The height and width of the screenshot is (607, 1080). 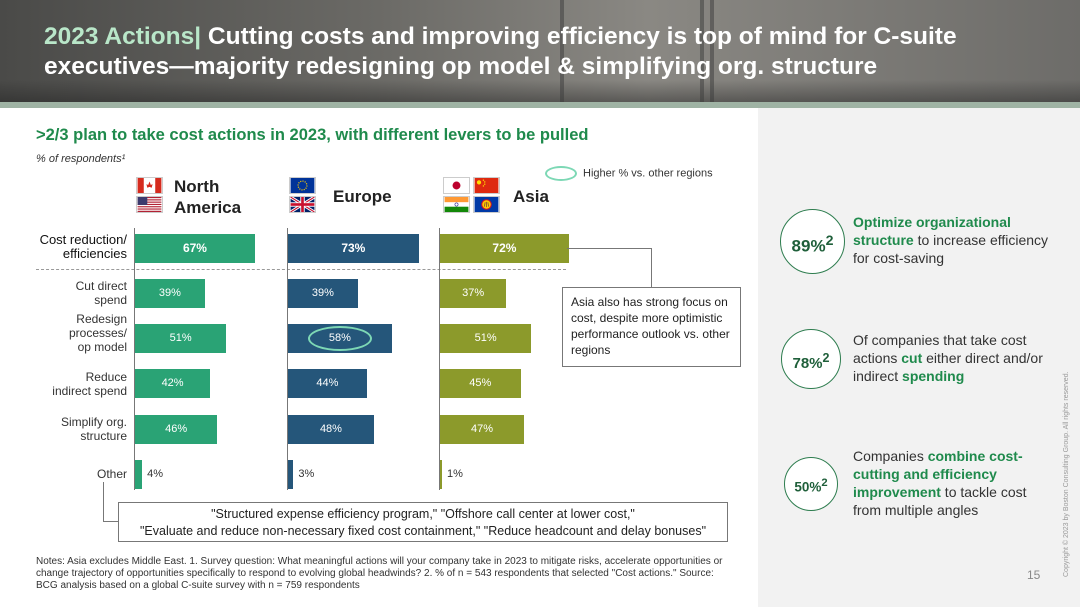 What do you see at coordinates (94, 253) in the screenshot?
I see `category-line: efficiencies` at bounding box center [94, 253].